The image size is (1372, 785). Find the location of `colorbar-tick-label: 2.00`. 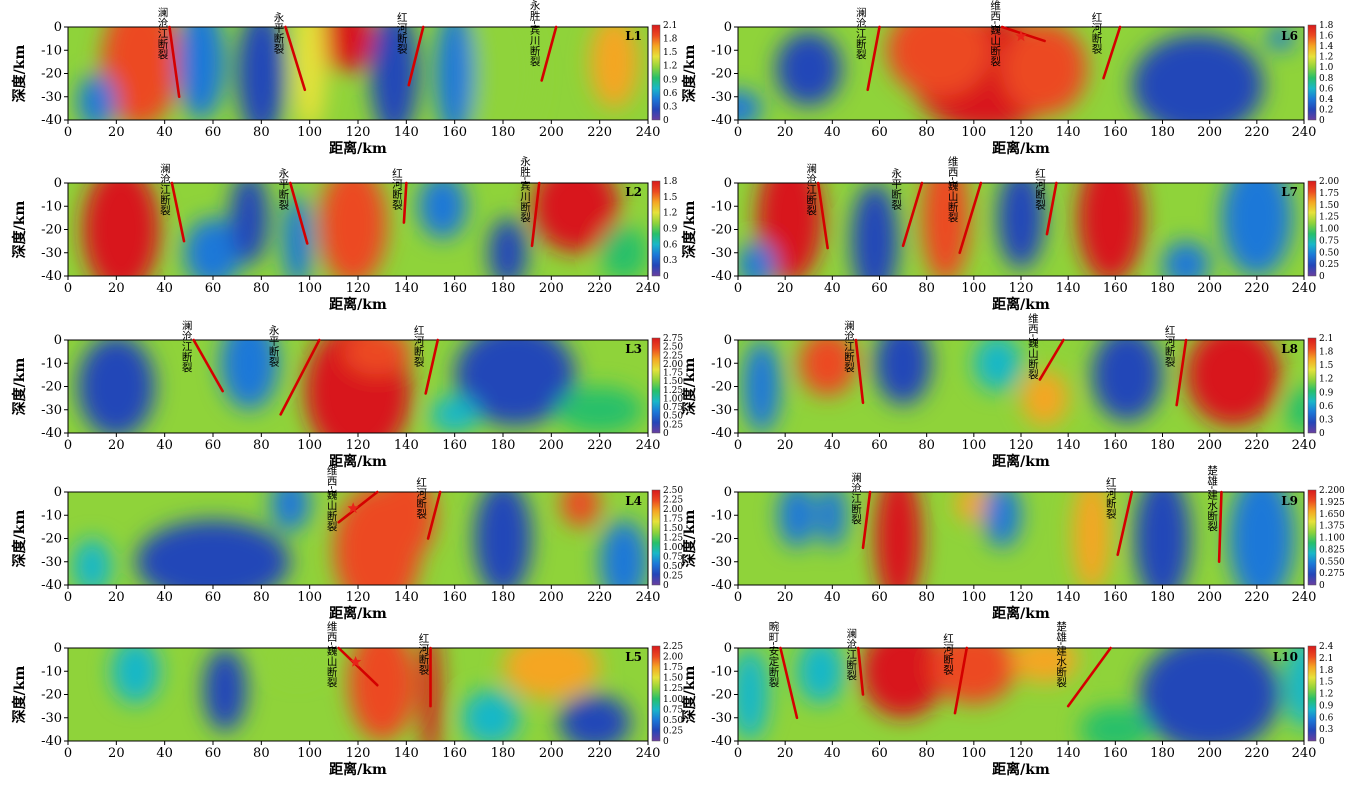

colorbar-tick-label: 2.00 is located at coordinates (673, 510).